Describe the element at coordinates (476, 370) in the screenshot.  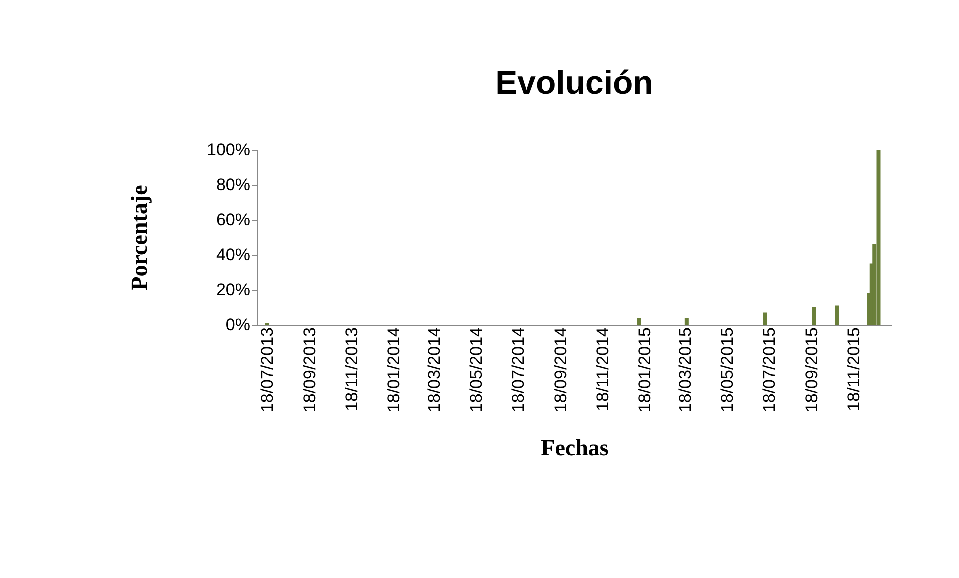
I see `x-tick-label: 18/05/2014` at that location.